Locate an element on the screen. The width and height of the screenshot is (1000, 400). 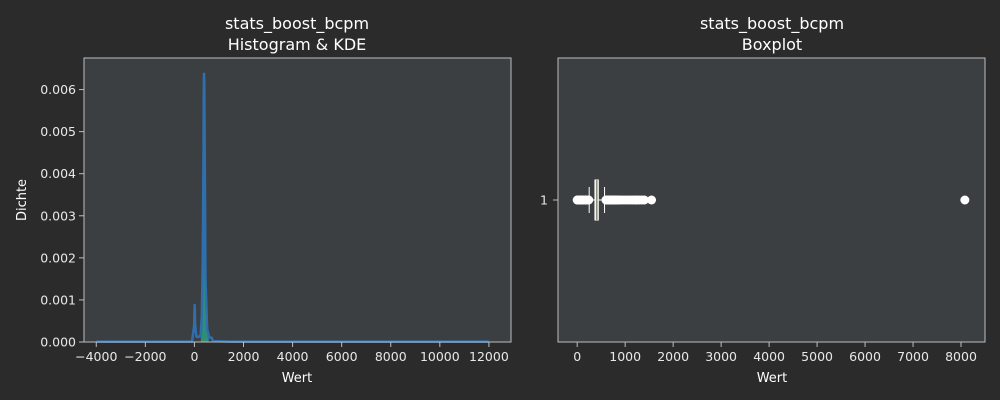
hist-xticks: −4000 −2000 0 2000 4000 6000 8000 10000 12000 is located at coordinates (292, 353).